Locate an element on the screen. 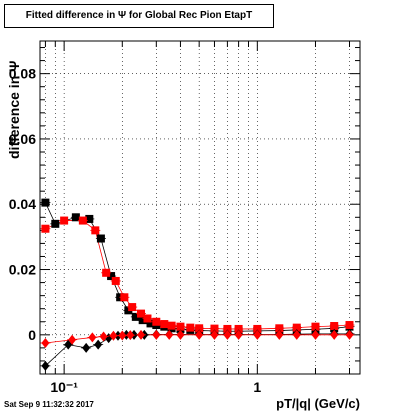 The width and height of the screenshot is (400, 414). y-tick-label: 0.04 is located at coordinates (22, 204).